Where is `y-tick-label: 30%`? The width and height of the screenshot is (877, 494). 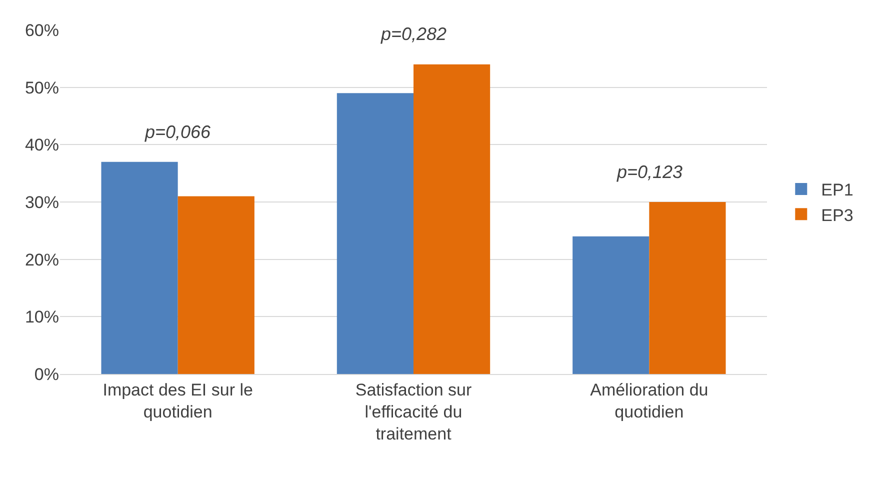
y-tick-label: 30% is located at coordinates (41, 202).